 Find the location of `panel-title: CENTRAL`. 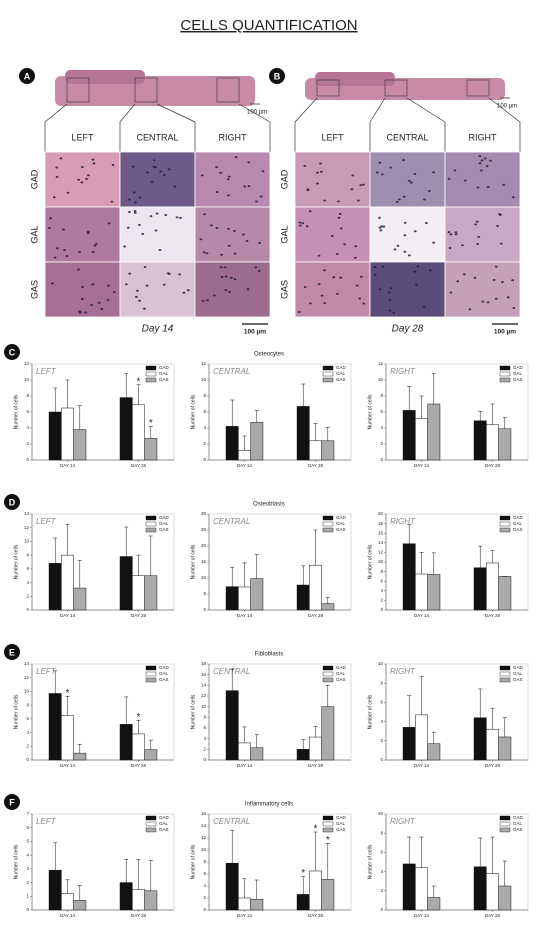

panel-title: CENTRAL is located at coordinates (231, 371).